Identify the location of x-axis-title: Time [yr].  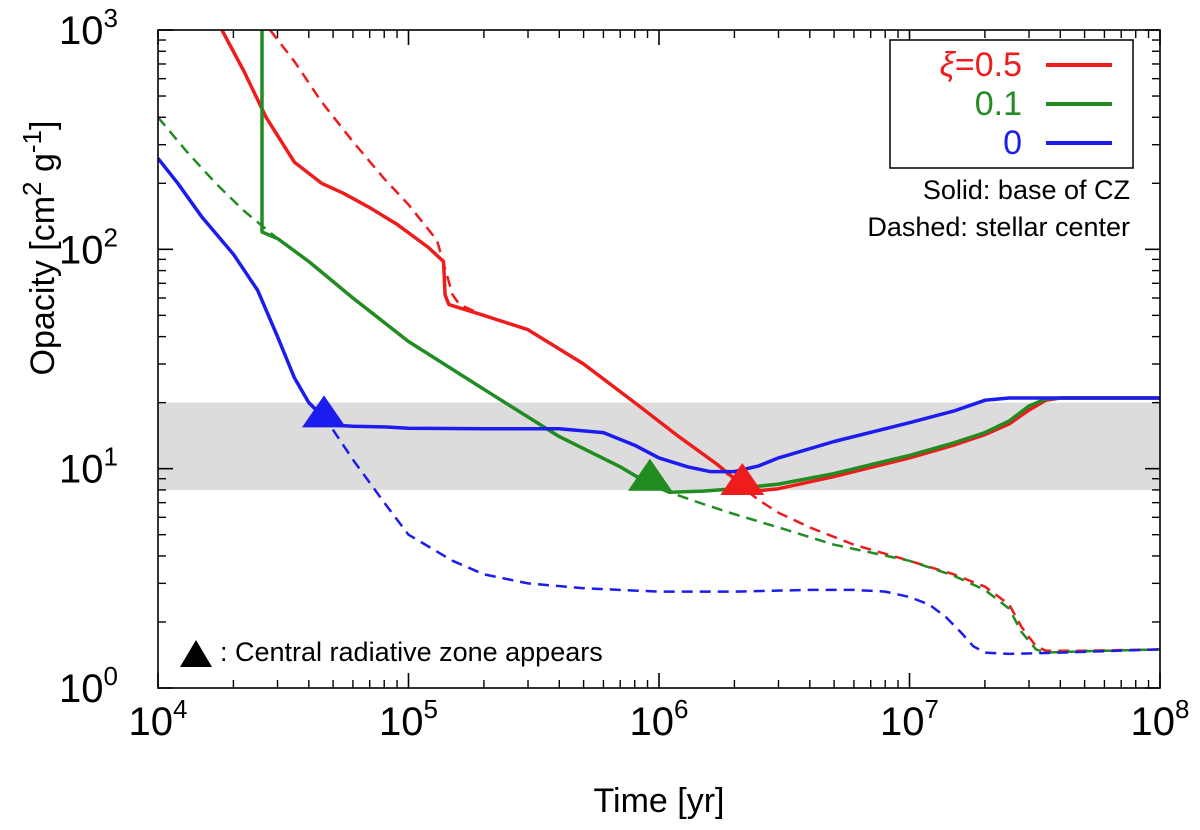
(659, 801).